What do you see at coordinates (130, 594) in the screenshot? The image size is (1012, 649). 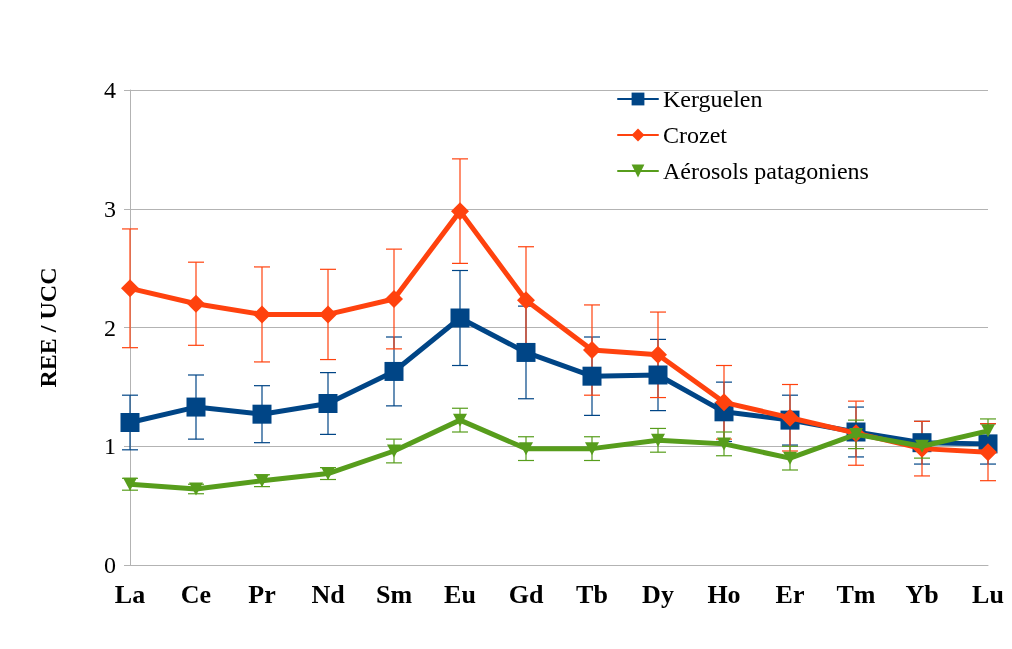 I see `x-tick-label: La` at bounding box center [130, 594].